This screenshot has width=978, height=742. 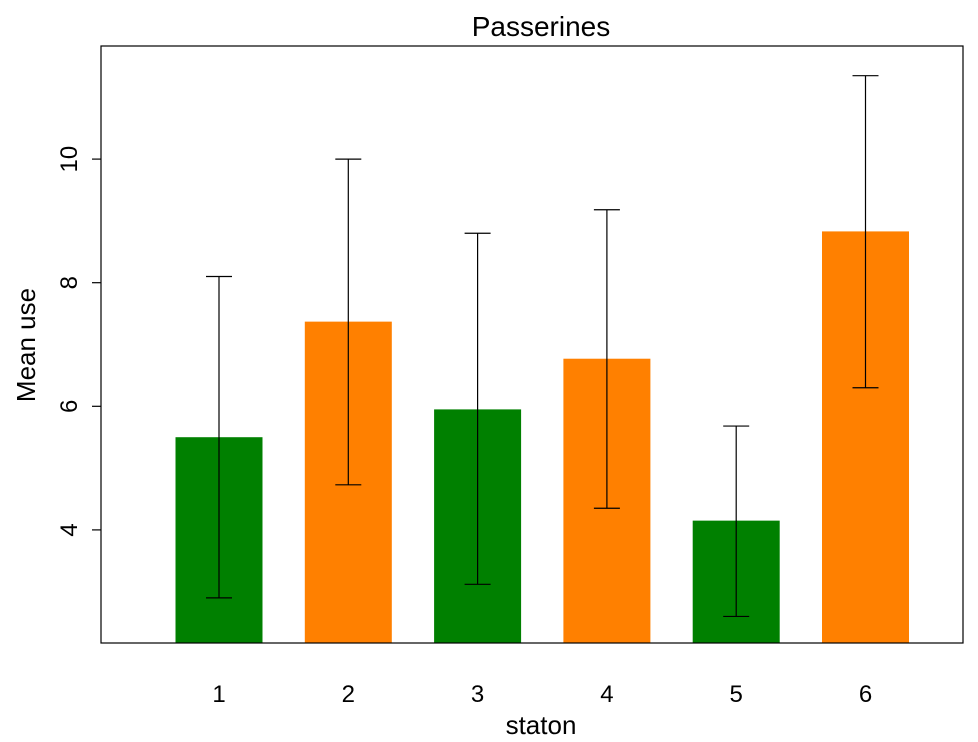 I want to click on x-axis-label: staton, so click(x=541, y=725).